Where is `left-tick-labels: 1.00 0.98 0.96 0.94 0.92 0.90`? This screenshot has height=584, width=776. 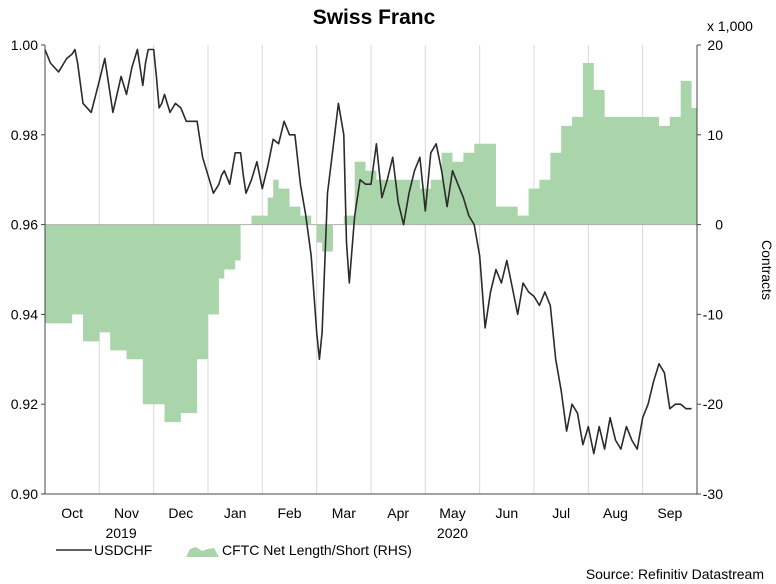
left-tick-labels: 1.00 0.98 0.96 0.94 0.92 0.90 is located at coordinates (24, 269).